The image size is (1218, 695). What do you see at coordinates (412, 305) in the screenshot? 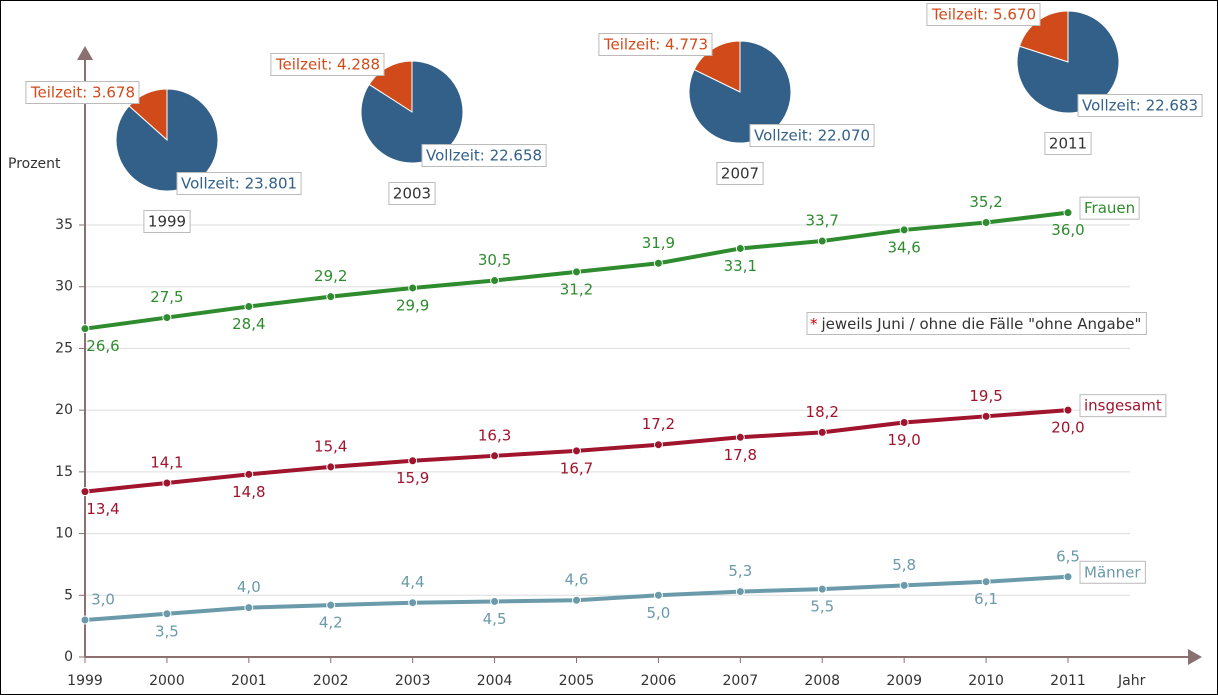
I see `data-label: 29,9` at bounding box center [412, 305].